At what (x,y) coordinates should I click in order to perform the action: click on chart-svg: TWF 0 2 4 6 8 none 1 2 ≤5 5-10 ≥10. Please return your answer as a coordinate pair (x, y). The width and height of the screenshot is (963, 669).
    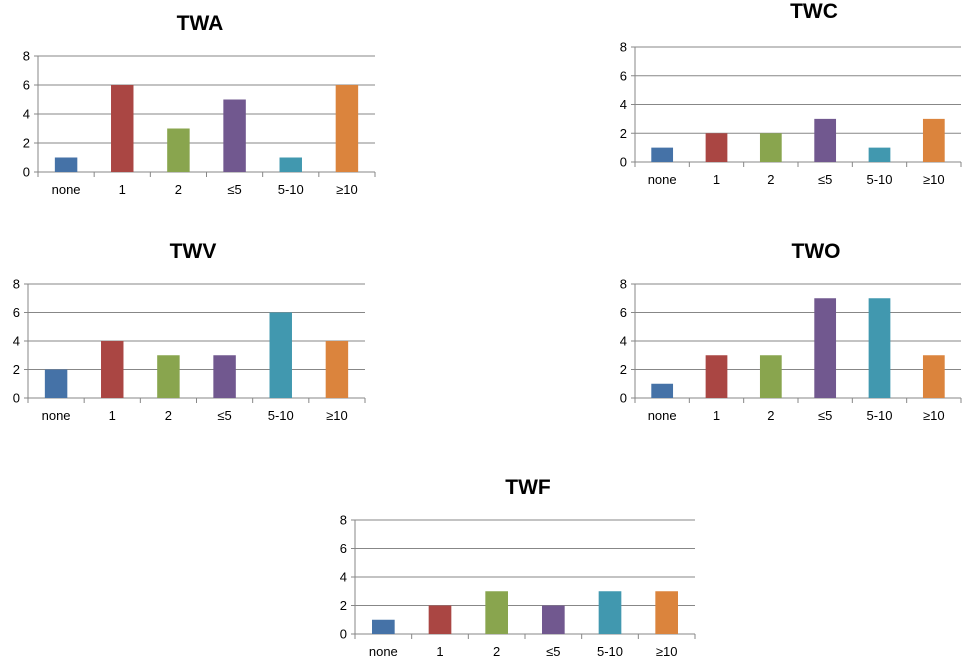
    Looking at the image, I should click on (518, 567).